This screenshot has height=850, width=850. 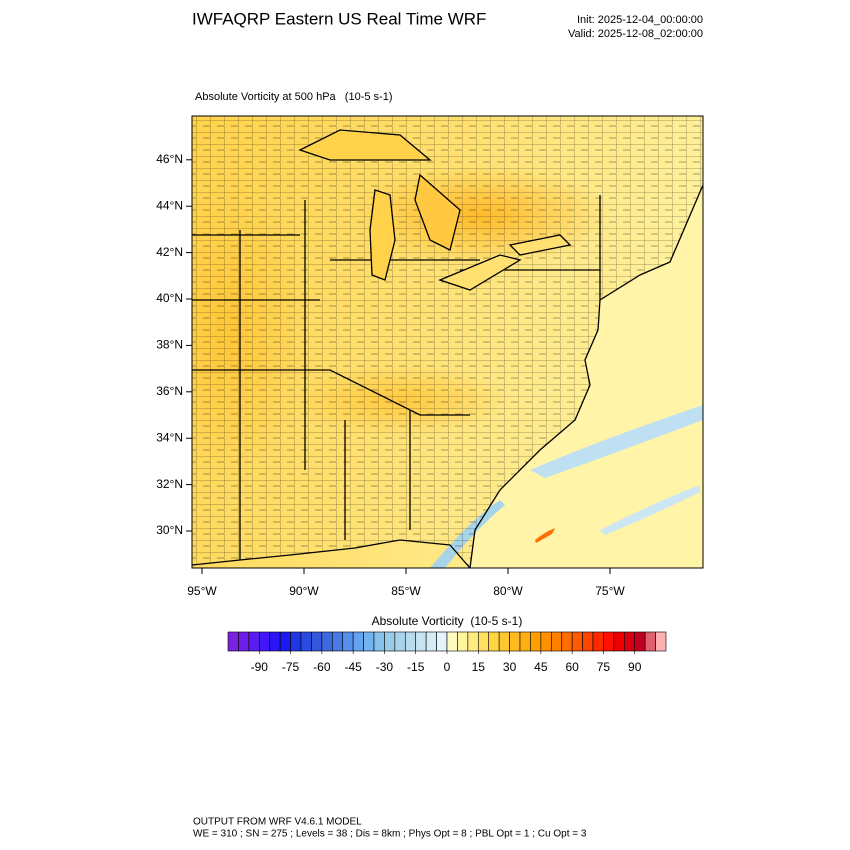 What do you see at coordinates (604, 667) in the screenshot?
I see `colorbar-tick-label: 75` at bounding box center [604, 667].